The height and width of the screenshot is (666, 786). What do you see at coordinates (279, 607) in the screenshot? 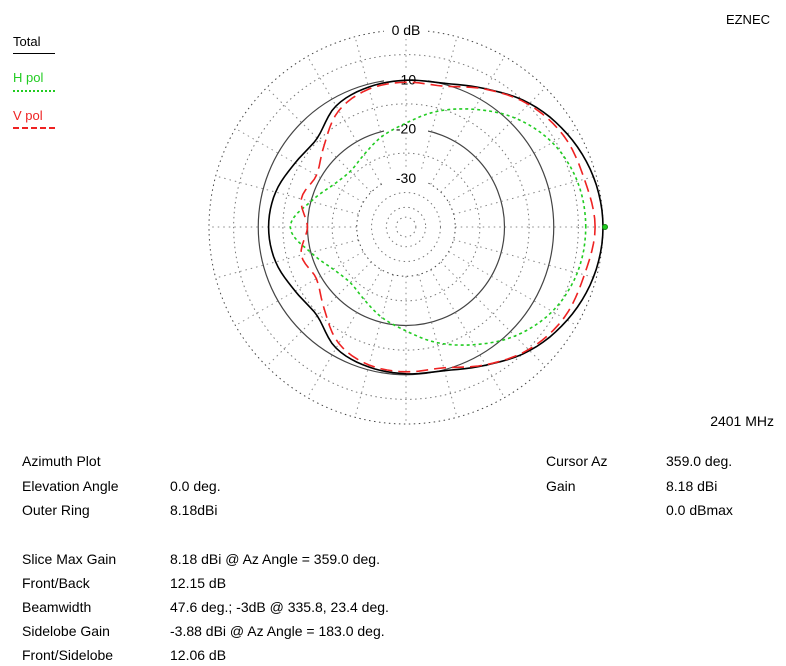
I see `stat-beamwidth-value: 47.6 deg.; -3dB @ 335.8, 23.4 deg.` at bounding box center [279, 607].